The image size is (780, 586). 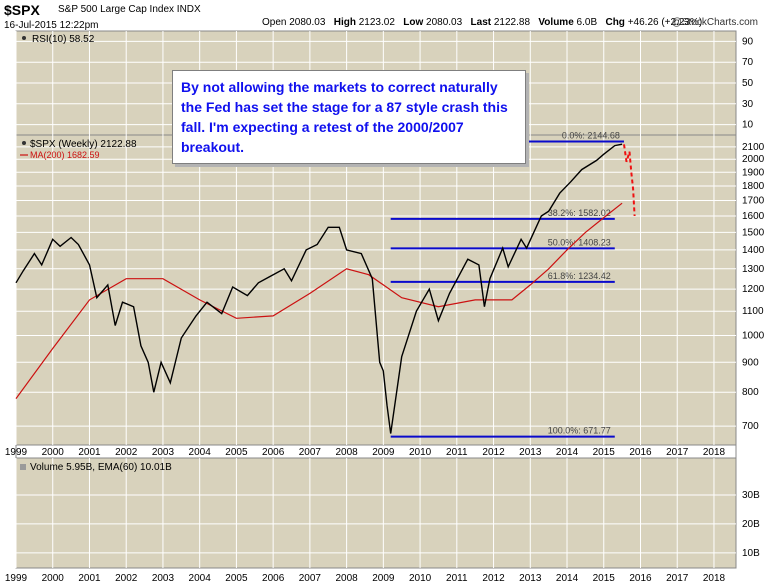 What do you see at coordinates (493, 452) in the screenshot?
I see `x-tick-top-2012: 2012` at bounding box center [493, 452].